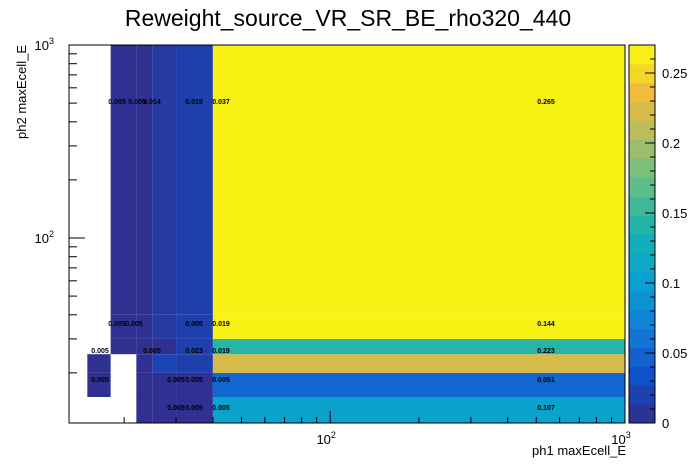  I want to click on cell-value-label: 0.051, so click(546, 380).